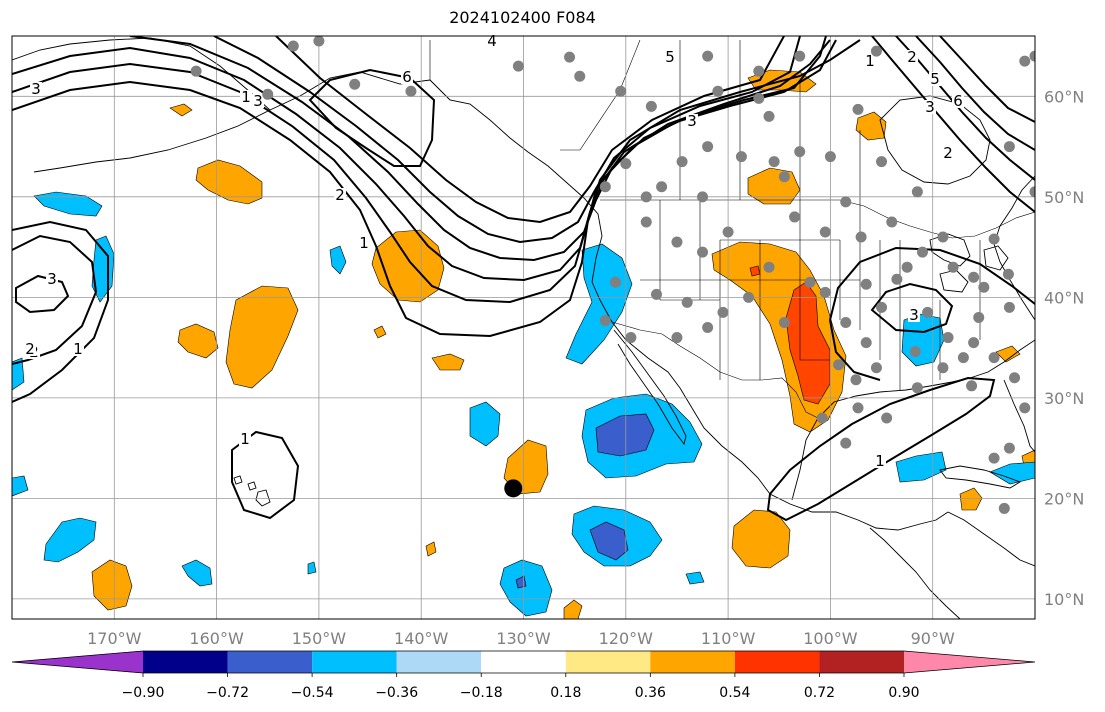 The width and height of the screenshot is (1105, 712). Describe the element at coordinates (312, 693) in the screenshot. I see `colorbar-tick-label: −0.54` at that location.